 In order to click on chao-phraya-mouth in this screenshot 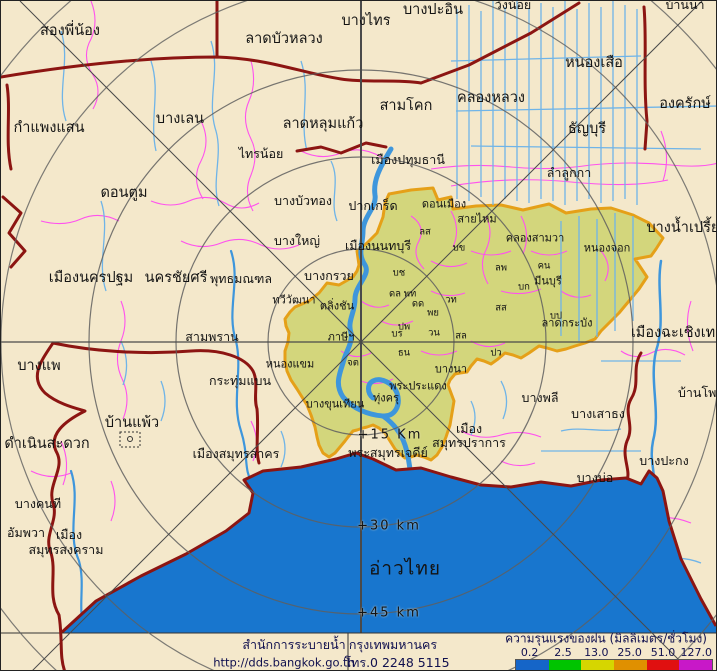, I will do `click(397, 445)`.